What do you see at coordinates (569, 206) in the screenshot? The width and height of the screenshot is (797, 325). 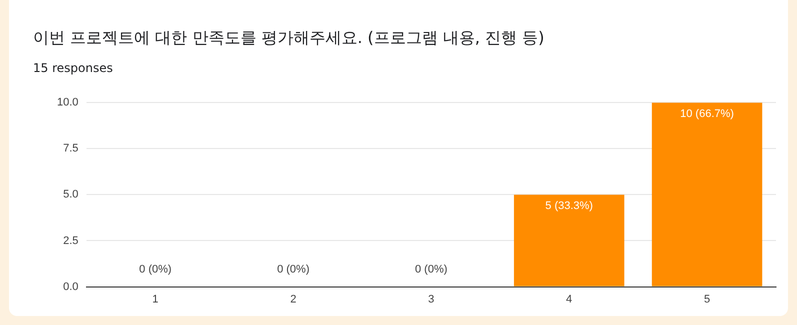 I see `data-label: 5 (33.3%)` at bounding box center [569, 206].